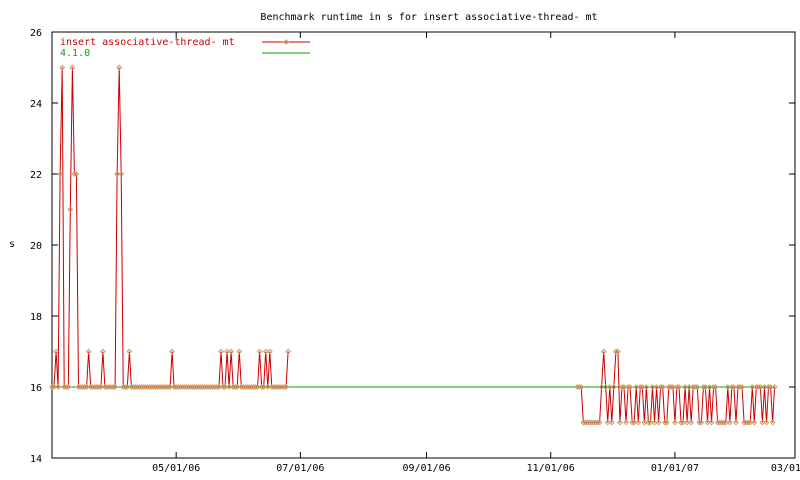  What do you see at coordinates (36, 388) in the screenshot?
I see `y-tick-label: 16` at bounding box center [36, 388].